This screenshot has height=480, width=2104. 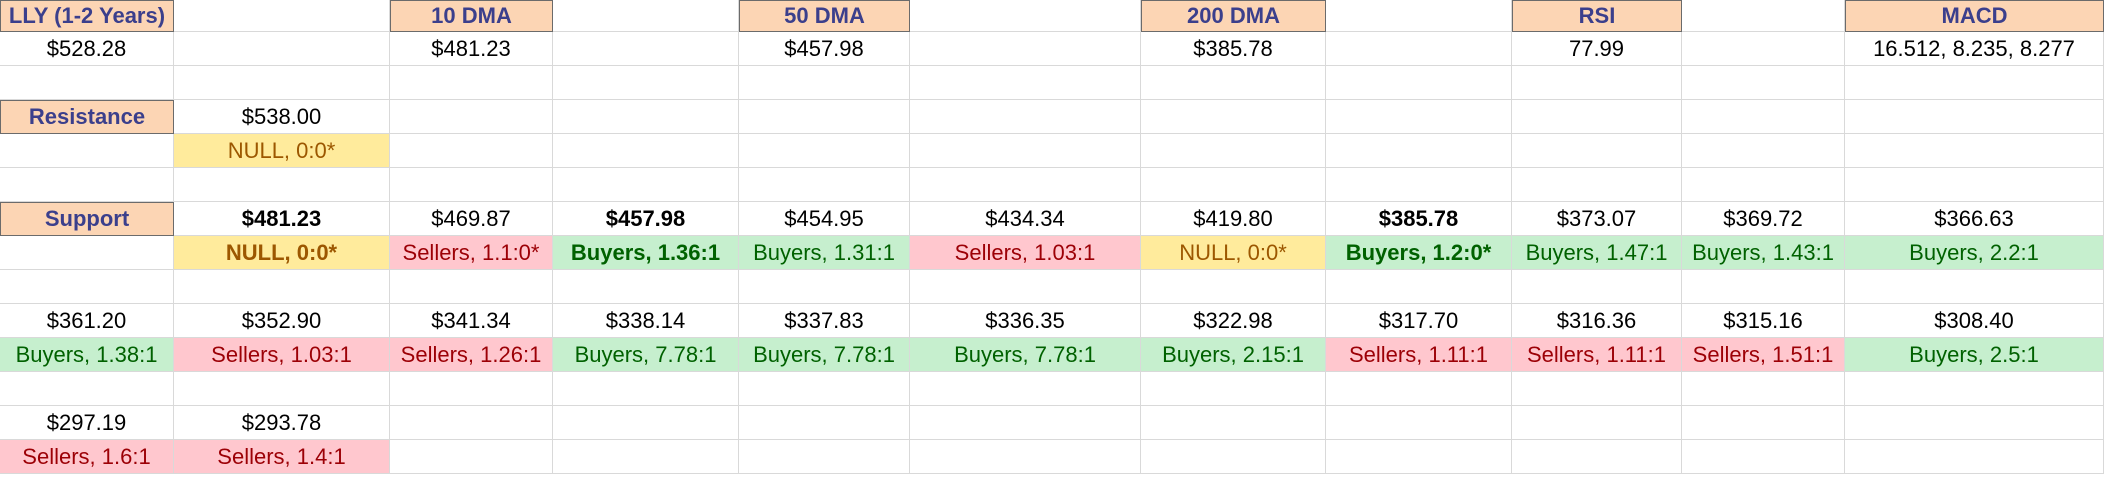 What do you see at coordinates (1597, 287) in the screenshot?
I see `cell-r8-c8` at bounding box center [1597, 287].